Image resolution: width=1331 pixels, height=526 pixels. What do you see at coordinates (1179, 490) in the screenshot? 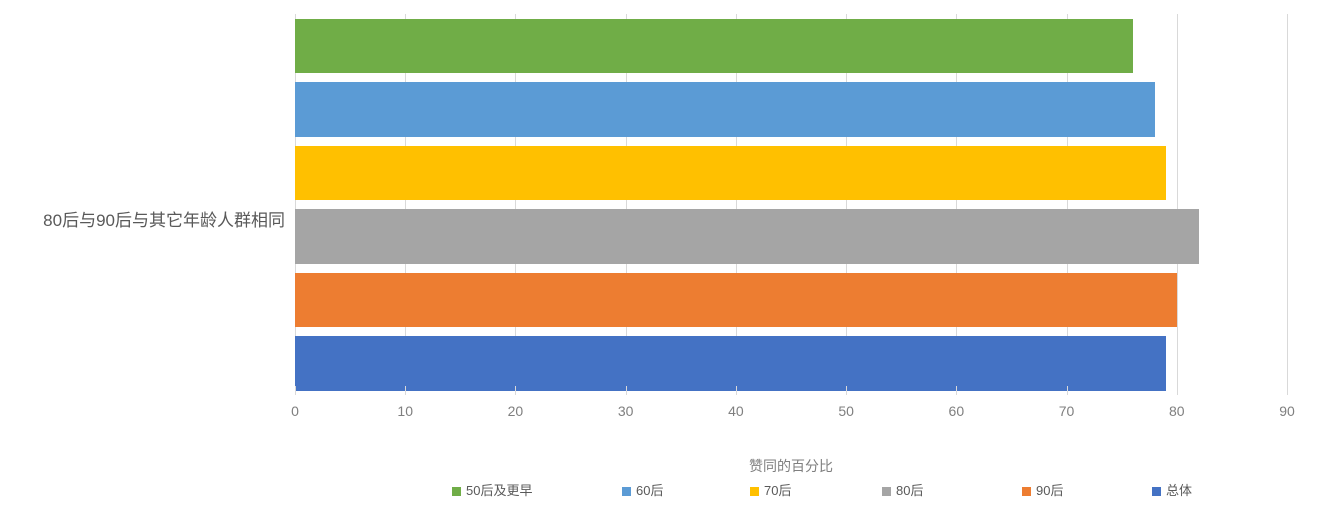
I see `legend-label: 总体` at bounding box center [1179, 490].